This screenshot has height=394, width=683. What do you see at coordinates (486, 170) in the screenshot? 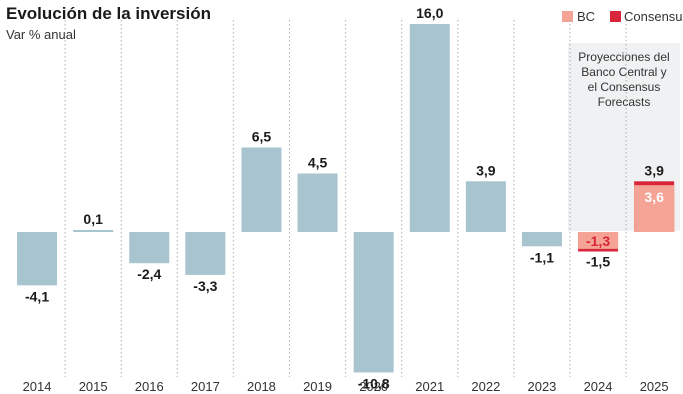
I see `value-label-2022: 3,9` at bounding box center [486, 170].